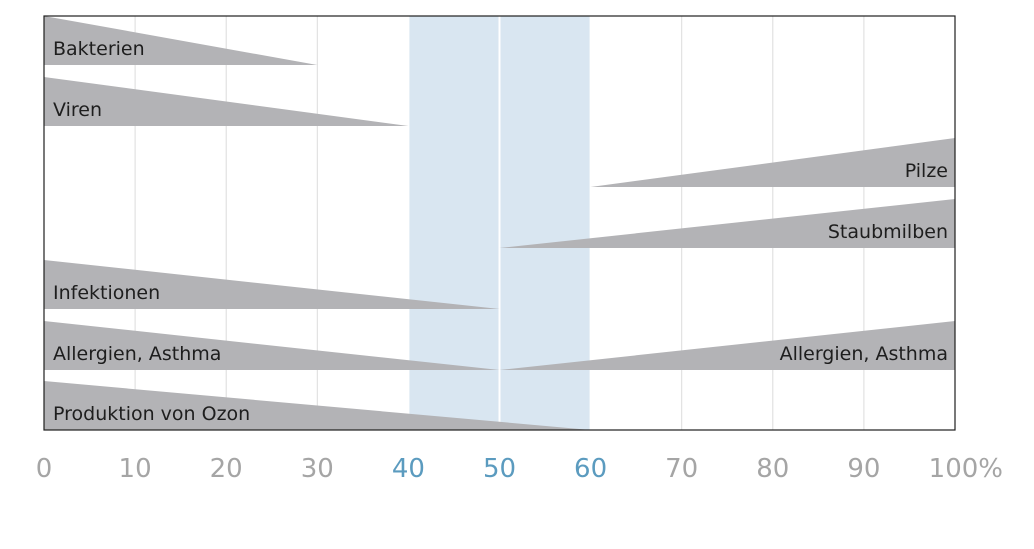 The width and height of the screenshot is (1034, 549). Describe the element at coordinates (135, 469) in the screenshot. I see `x-tick-label: 10` at that location.